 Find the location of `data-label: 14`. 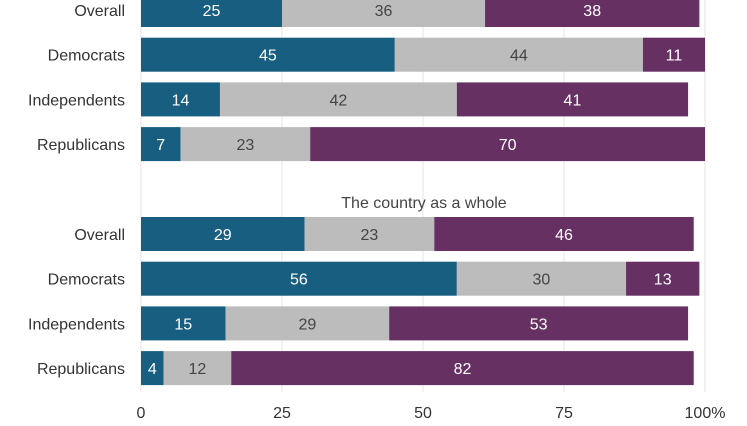

data-label: 14 is located at coordinates (181, 100).